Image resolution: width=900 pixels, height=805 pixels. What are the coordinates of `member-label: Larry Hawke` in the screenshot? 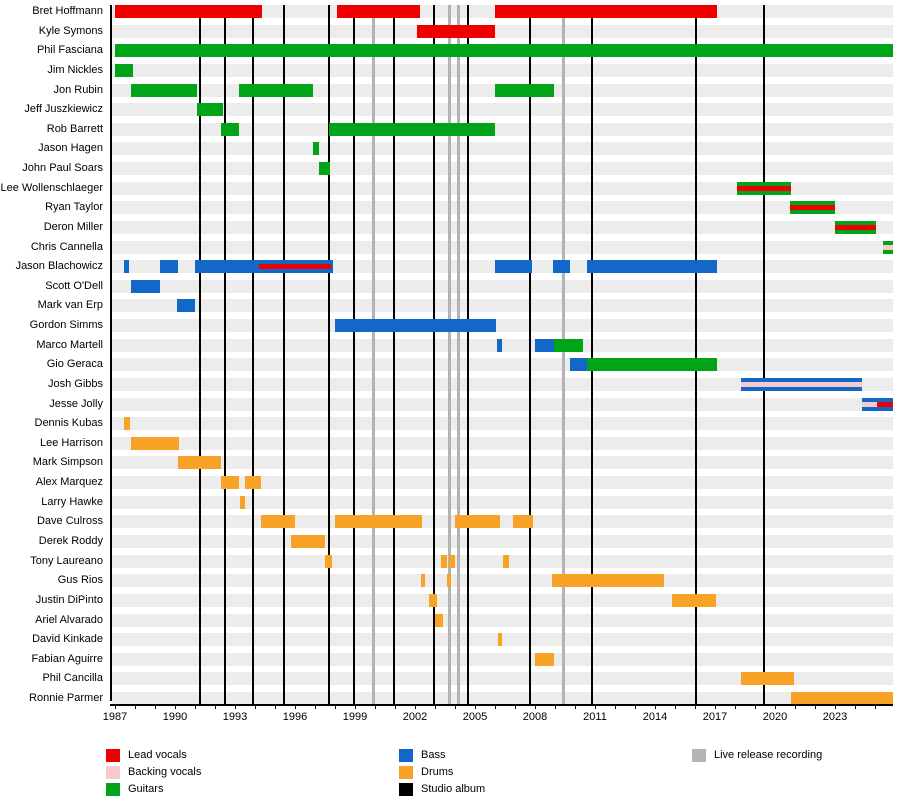 It's located at (72, 501).